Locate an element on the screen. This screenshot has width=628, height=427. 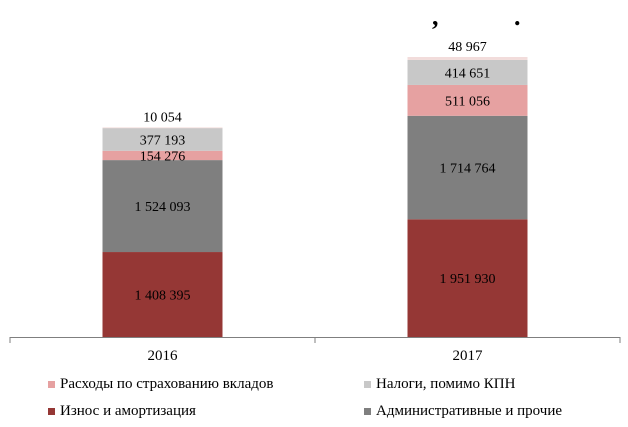
x-axis-ticks: 2016 2017 is located at coordinates (315, 350).